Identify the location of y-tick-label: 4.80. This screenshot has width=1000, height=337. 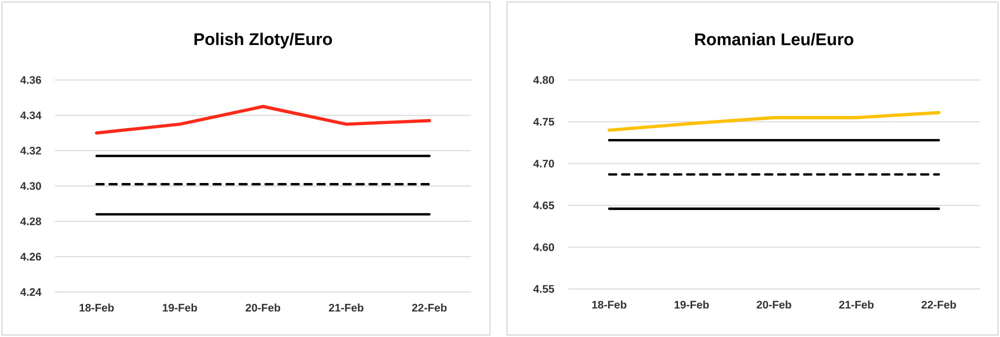
(543, 80).